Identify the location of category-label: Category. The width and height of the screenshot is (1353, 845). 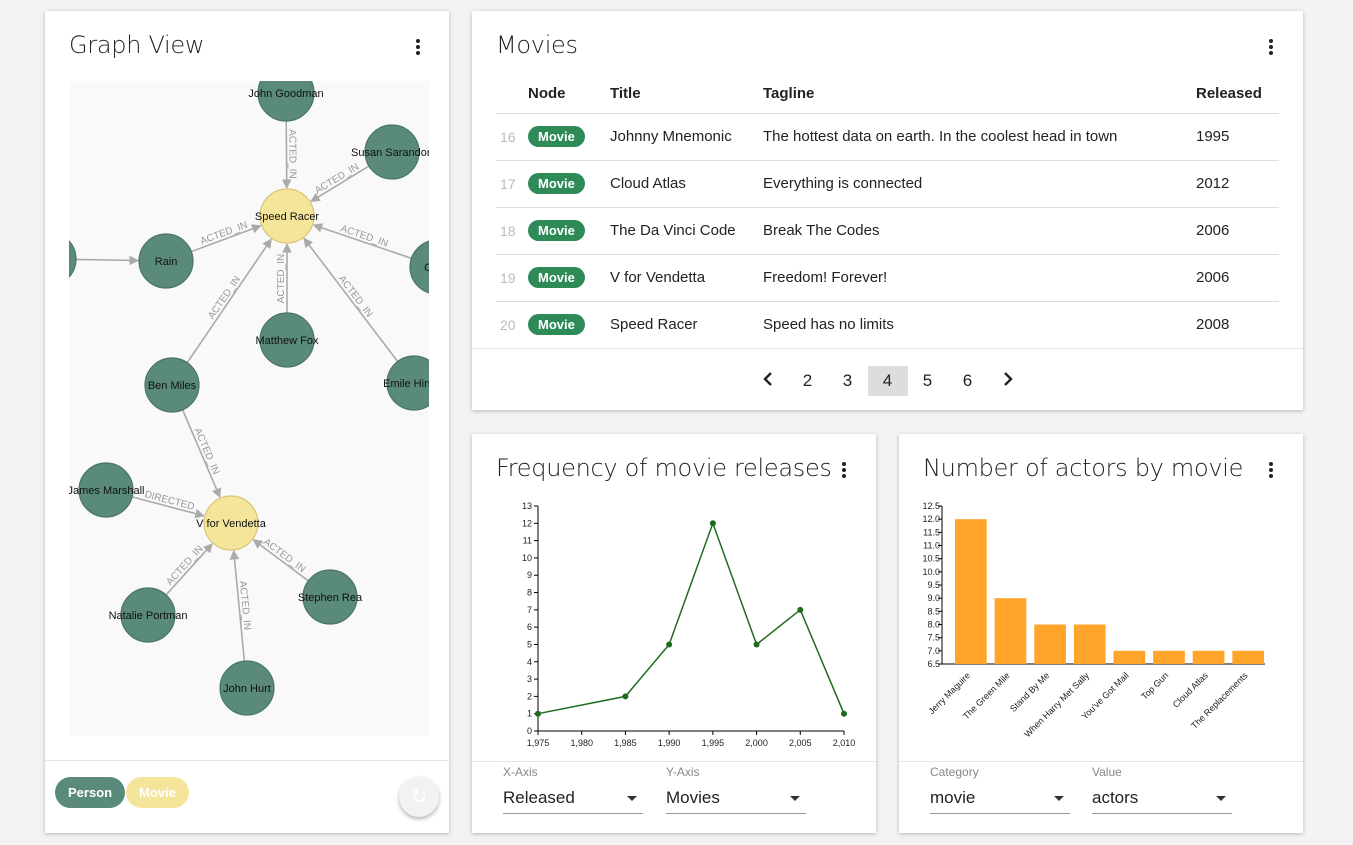
(954, 772).